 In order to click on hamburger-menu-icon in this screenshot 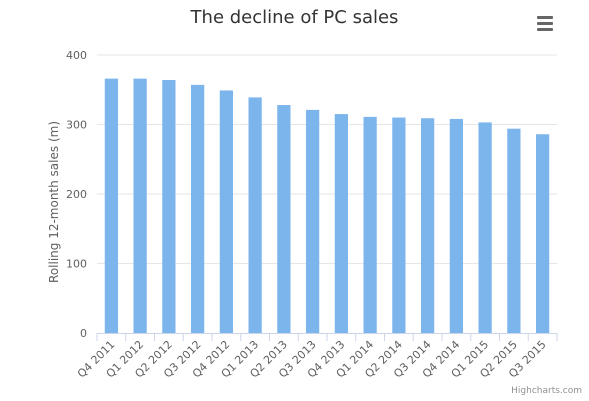, I will do `click(545, 23)`.